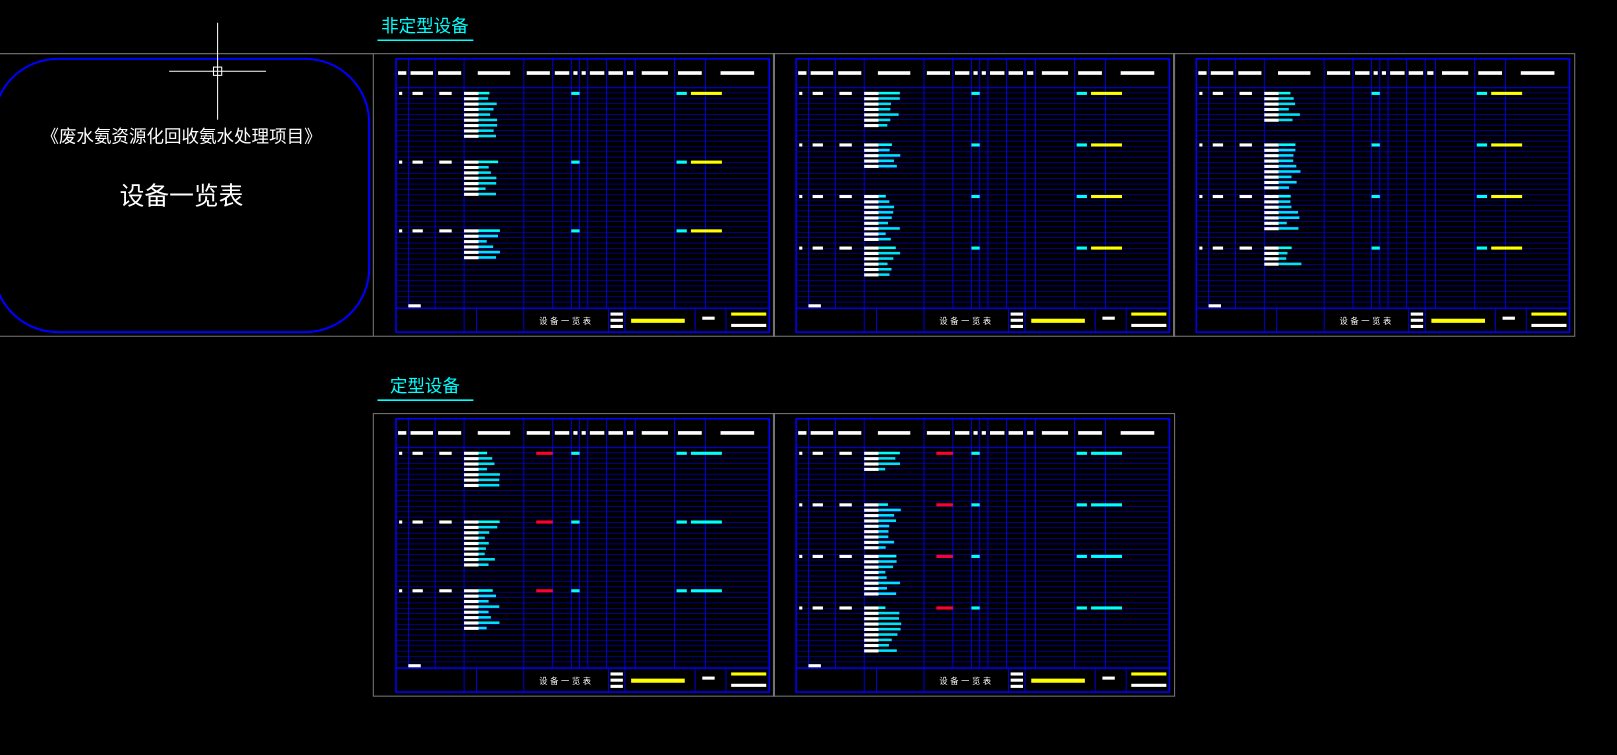 This screenshot has height=755, width=1617. I want to click on tb-yellow, so click(658, 320).